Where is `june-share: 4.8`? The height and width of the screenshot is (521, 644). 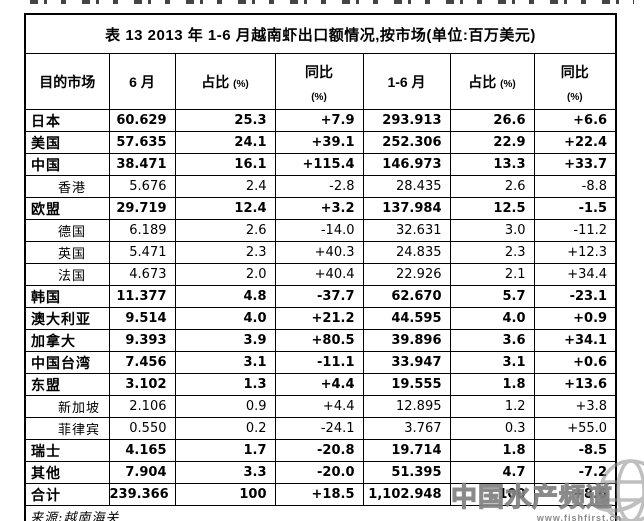 june-share: 4.8 is located at coordinates (225, 296).